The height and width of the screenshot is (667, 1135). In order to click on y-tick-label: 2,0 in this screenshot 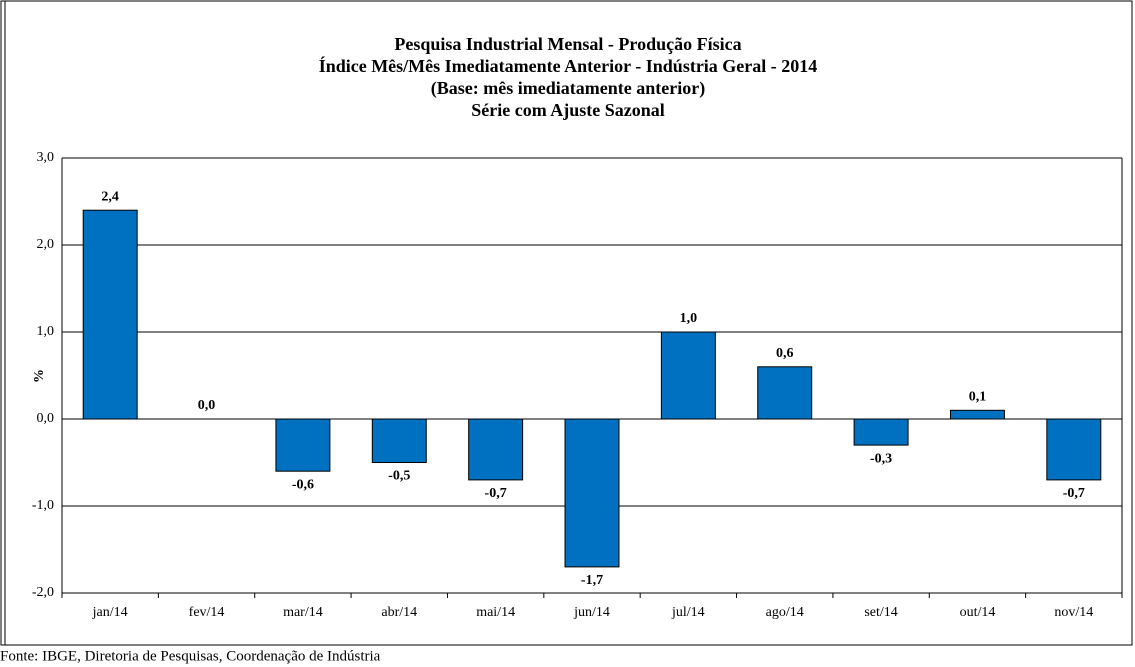, I will do `click(46, 244)`.